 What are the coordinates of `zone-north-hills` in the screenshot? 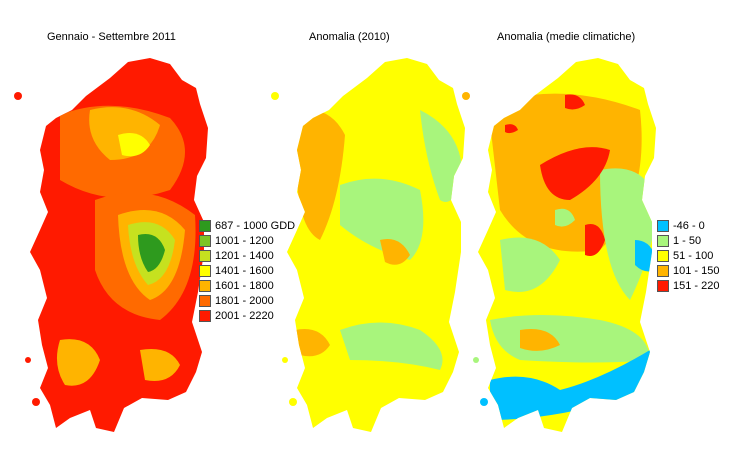 It's located at (134, 144).